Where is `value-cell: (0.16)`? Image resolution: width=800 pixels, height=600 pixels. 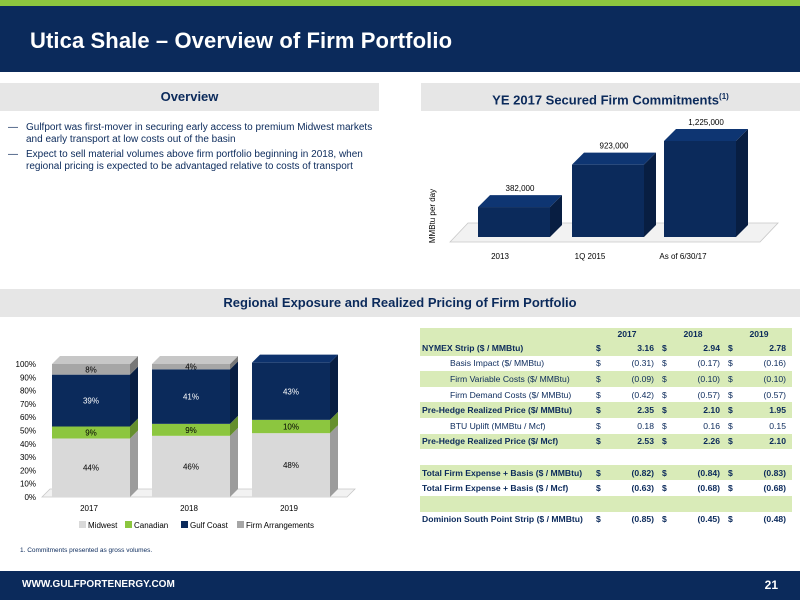
value-cell: (0.16) is located at coordinates (767, 363).